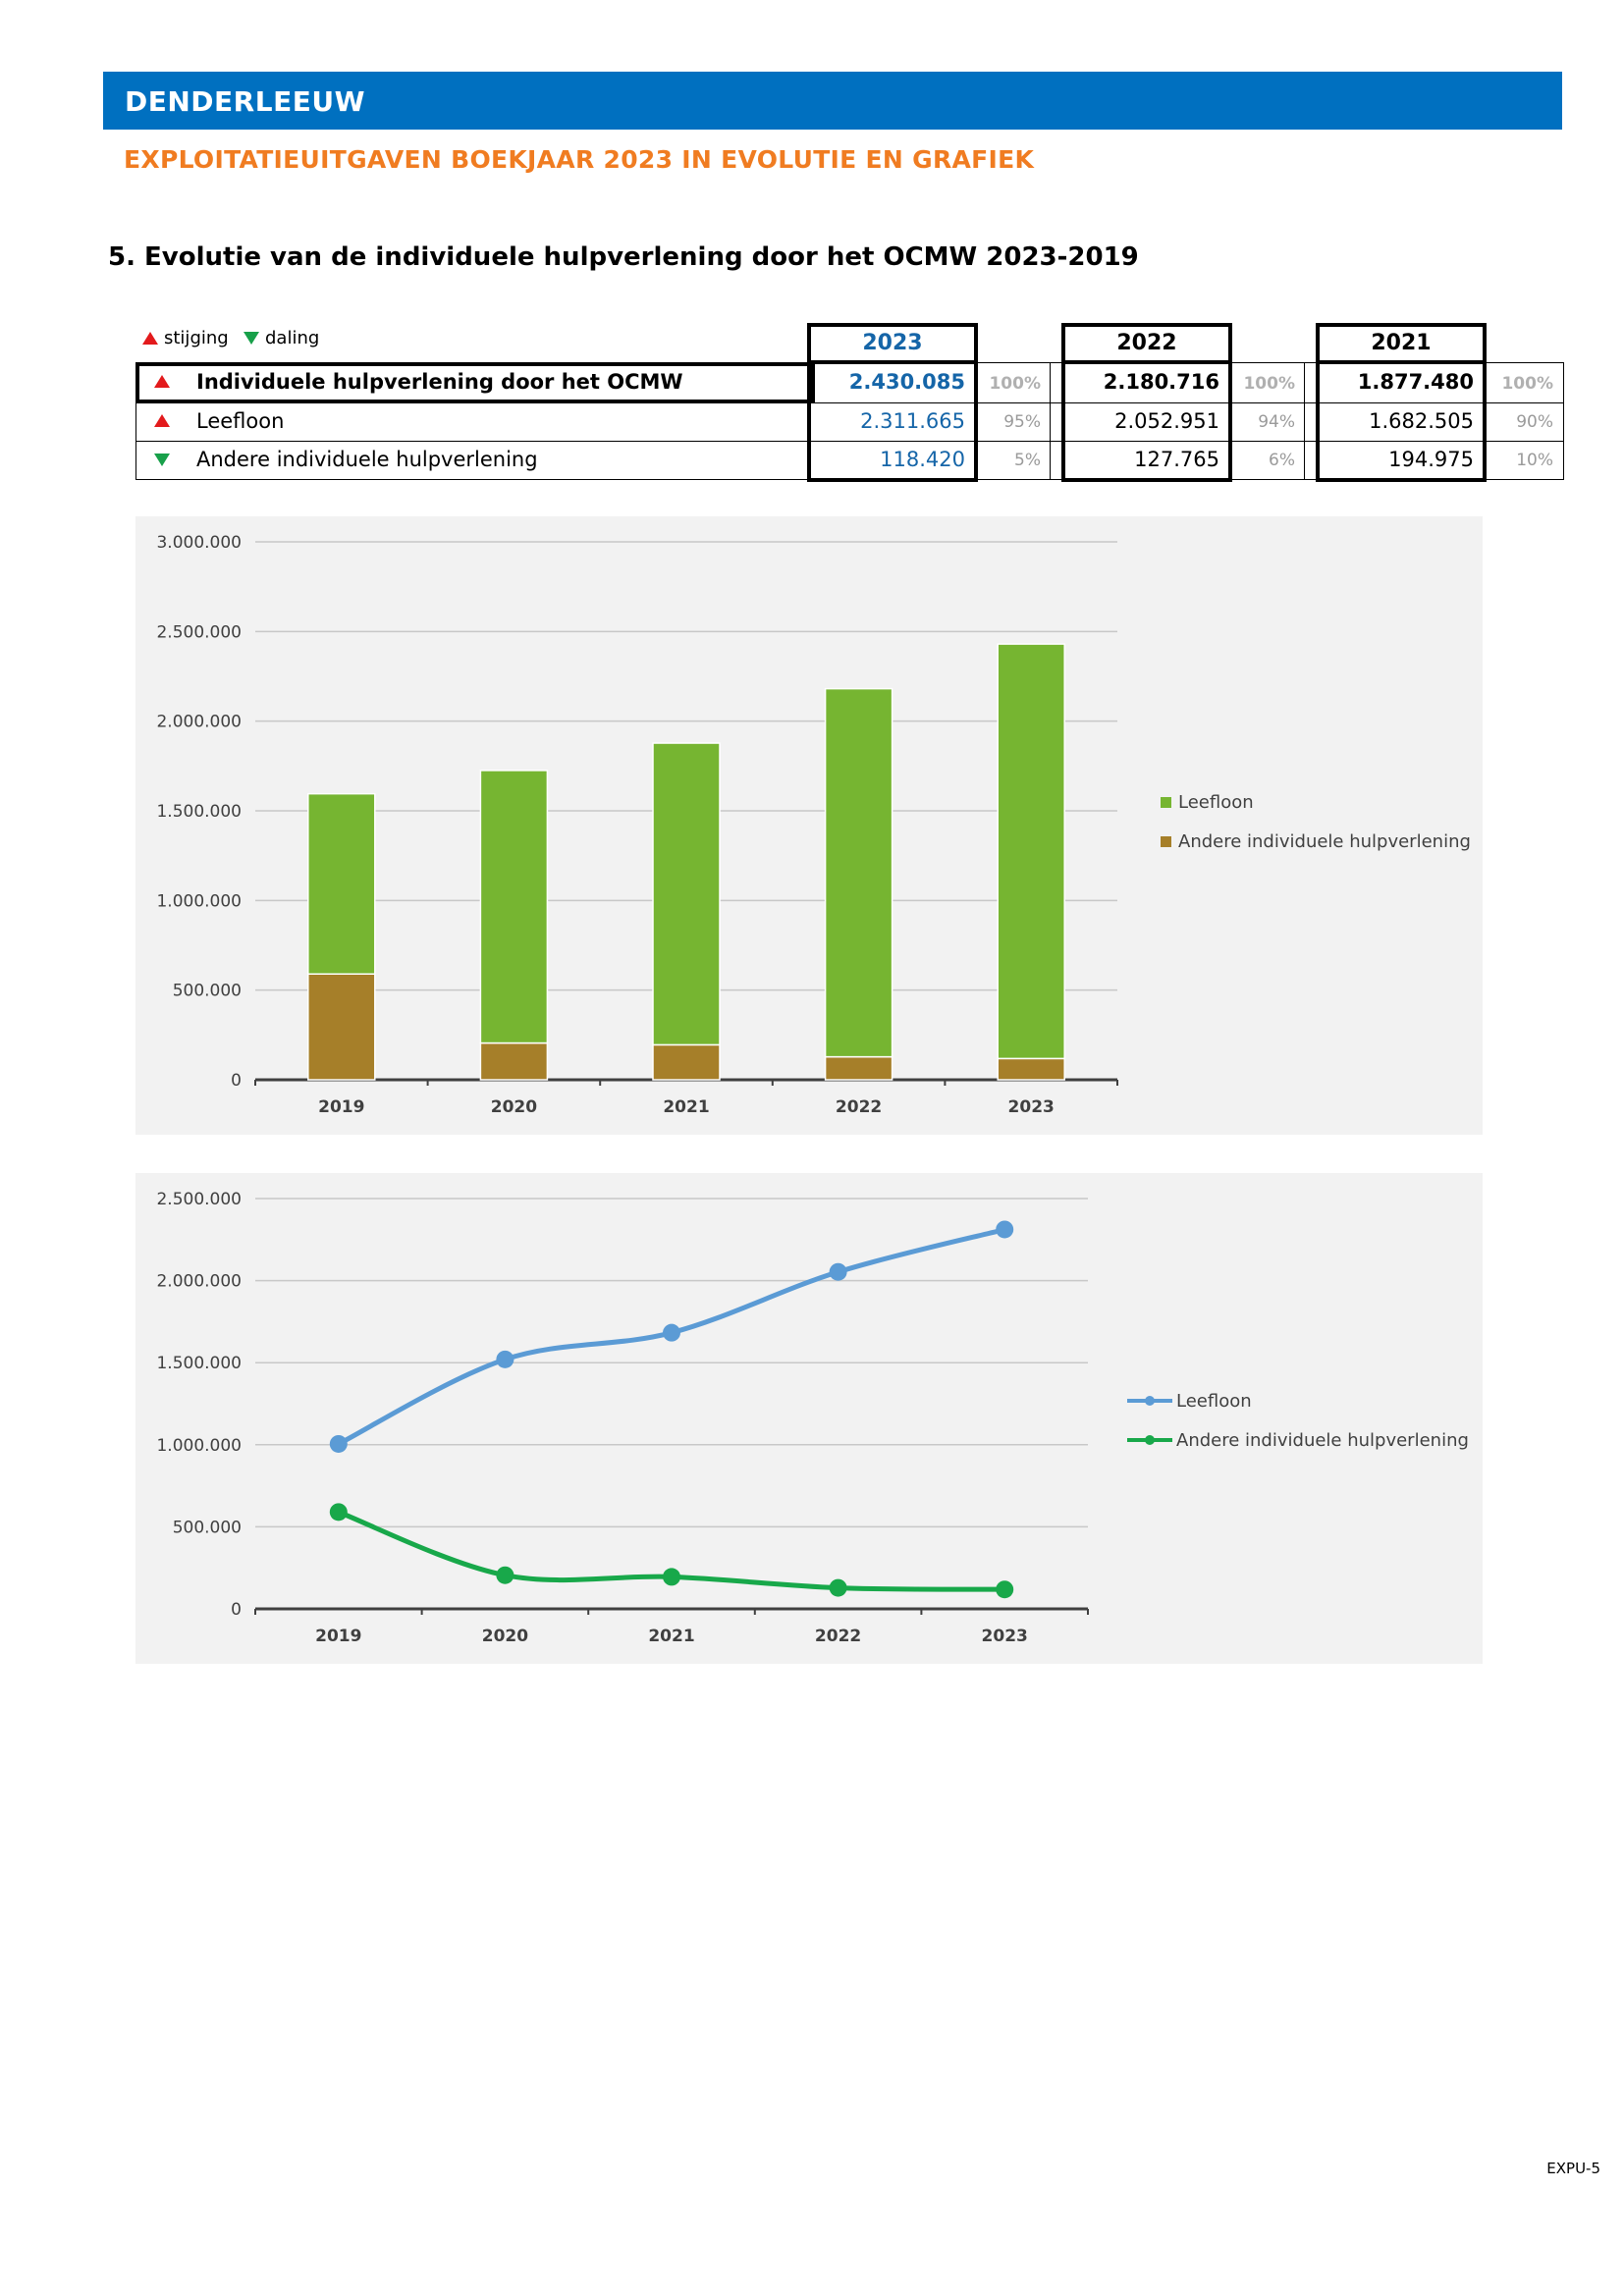 Image resolution: width=1624 pixels, height=2296 pixels. What do you see at coordinates (1431, 459) in the screenshot?
I see `value-andere-2021: 194.975` at bounding box center [1431, 459].